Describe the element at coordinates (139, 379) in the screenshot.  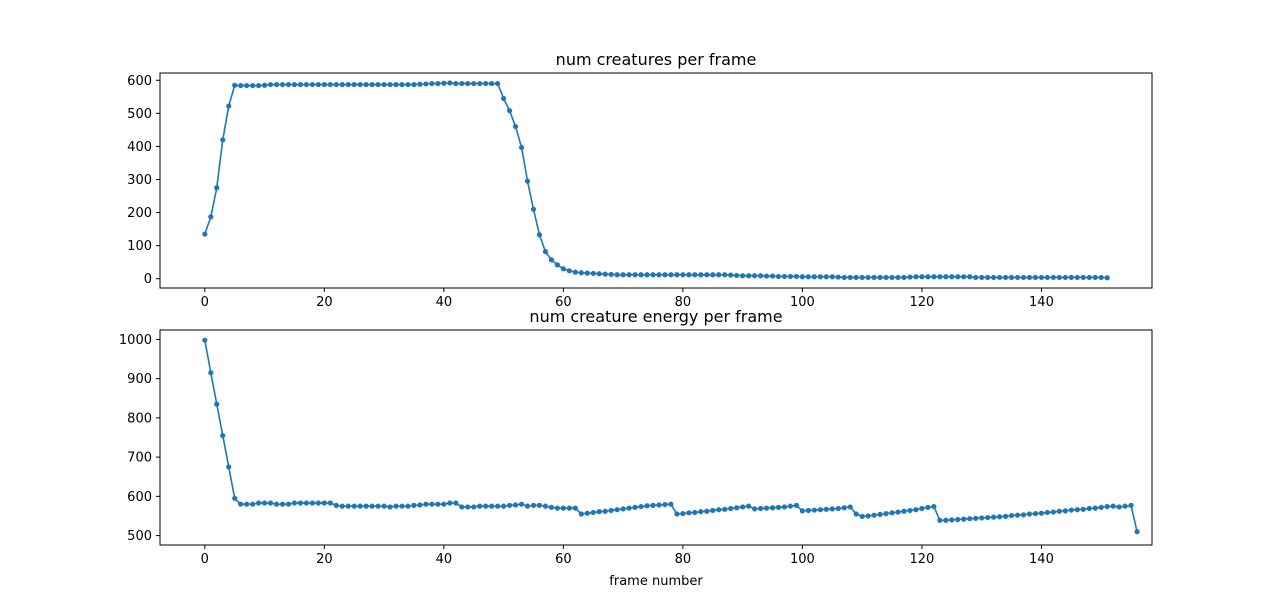
I see `y-tick-label: 900` at that location.